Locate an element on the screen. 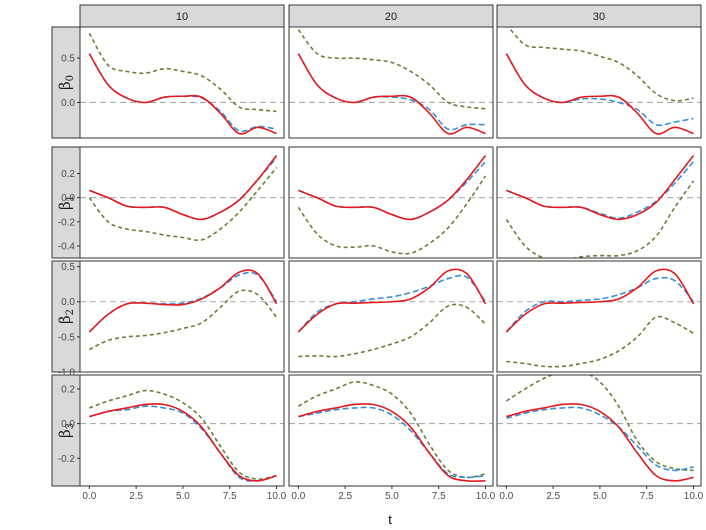  panel-r2-c1 is located at coordinates (391, 316).